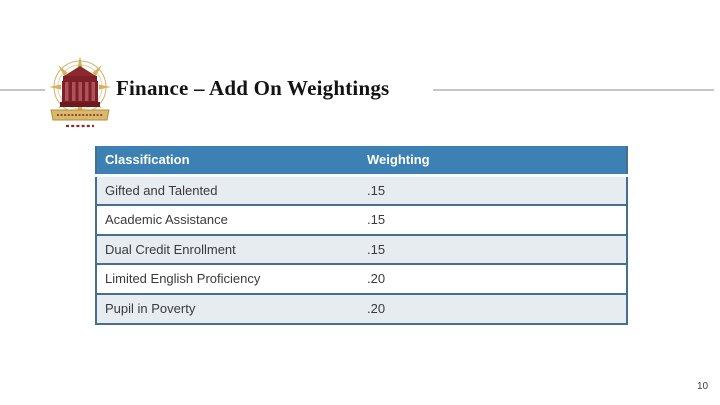  I want to click on classification-cell: Academic Assistance, so click(227, 219).